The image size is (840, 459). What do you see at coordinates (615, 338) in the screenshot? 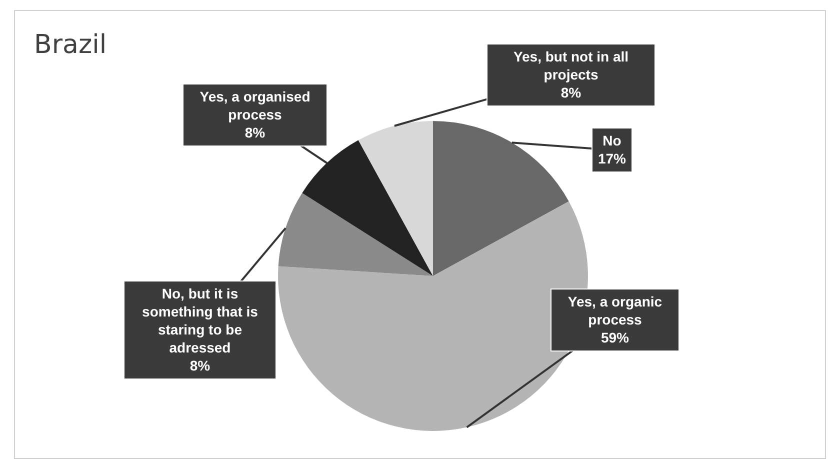
I see `data-label: 59%` at bounding box center [615, 338].